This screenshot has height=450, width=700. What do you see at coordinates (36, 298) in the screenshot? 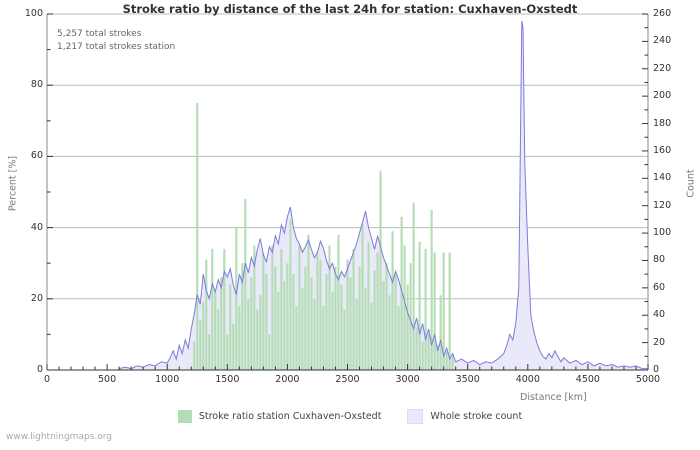
I see `y-tick-label: 20` at bounding box center [36, 298].